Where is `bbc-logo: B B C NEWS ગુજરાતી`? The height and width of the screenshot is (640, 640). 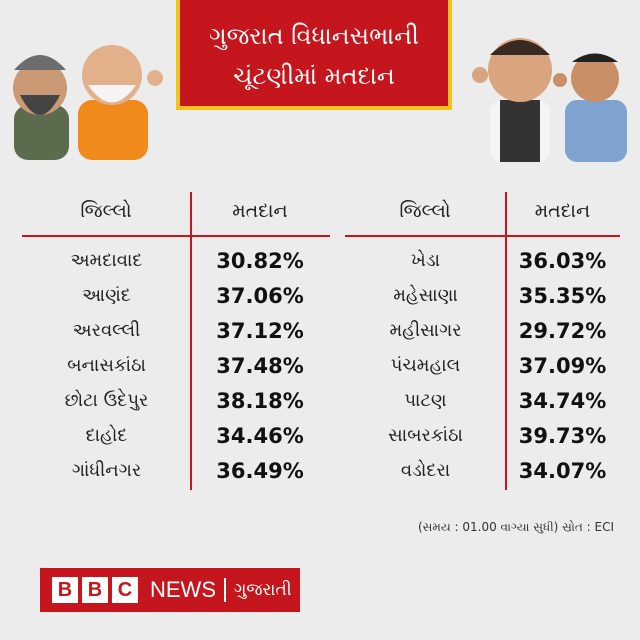 bbc-logo: B B C NEWS ગુજરાતી is located at coordinates (170, 590).